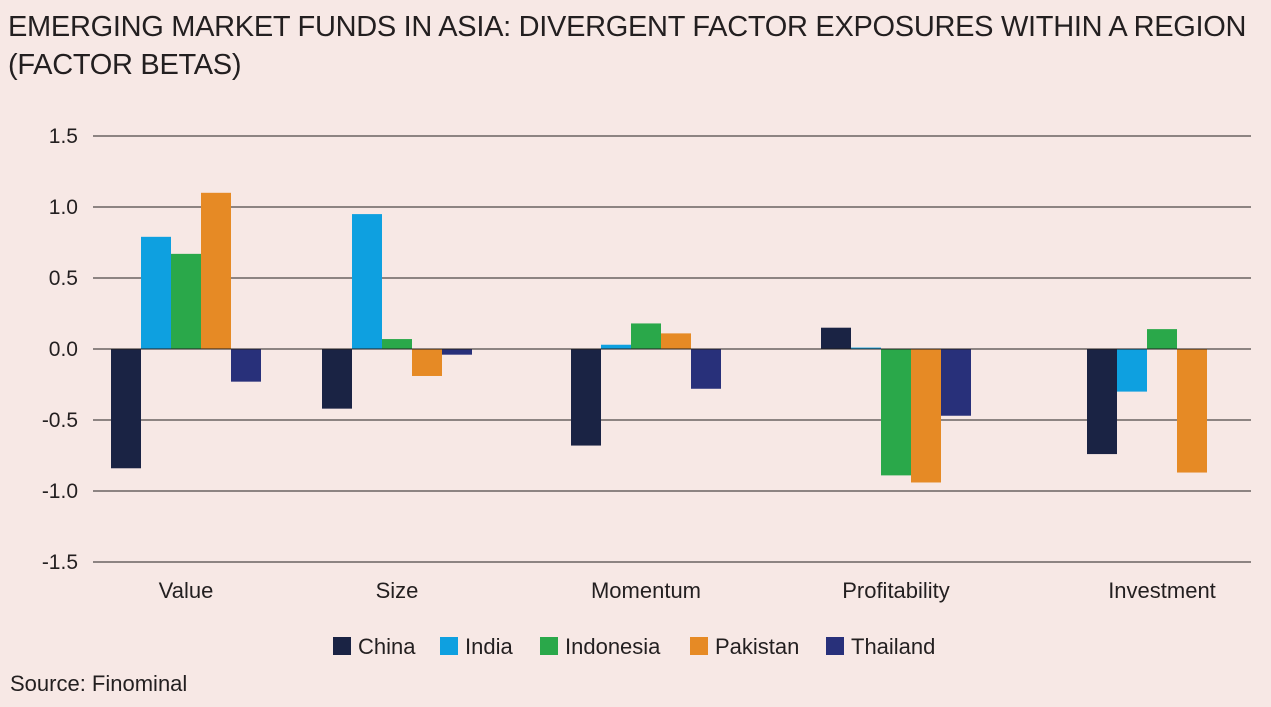  Describe the element at coordinates (896, 590) in the screenshot. I see `x-category-label: Profitability` at that location.